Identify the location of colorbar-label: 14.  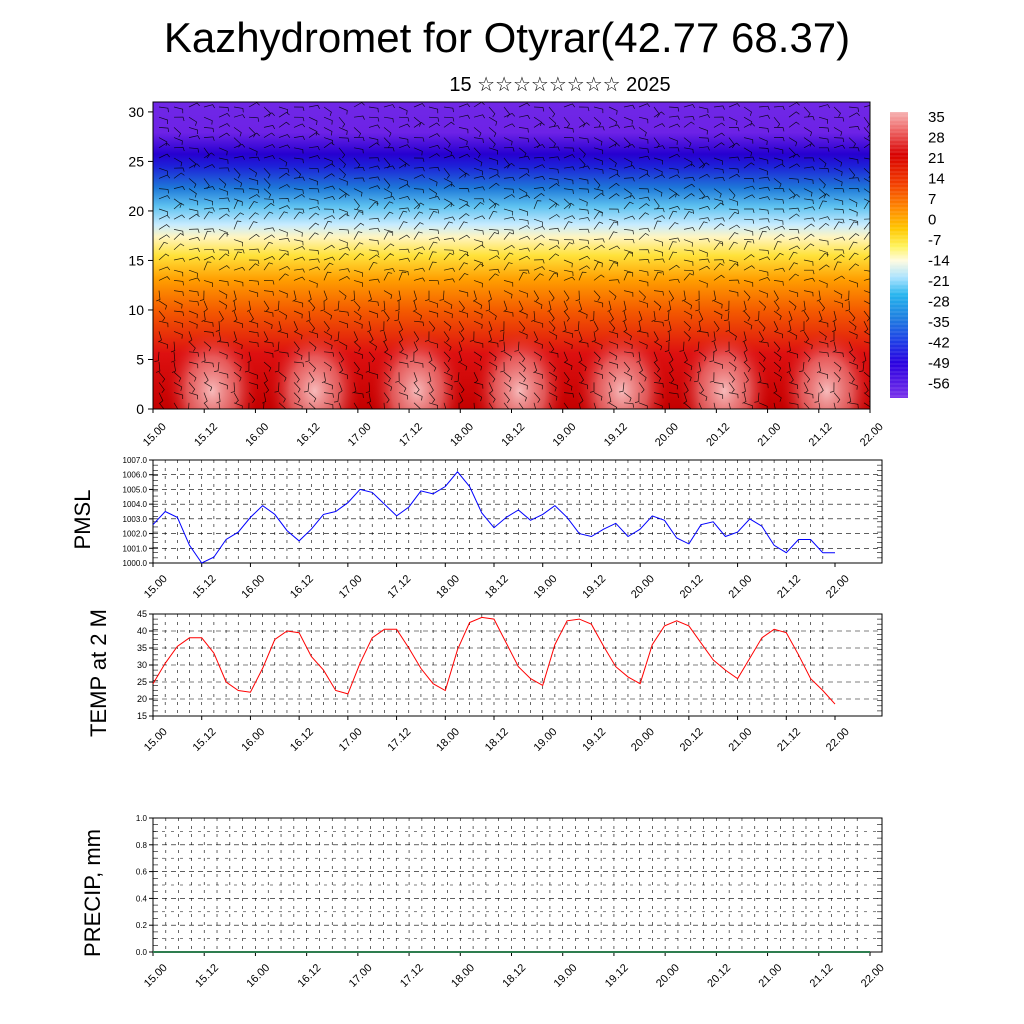
(936, 179).